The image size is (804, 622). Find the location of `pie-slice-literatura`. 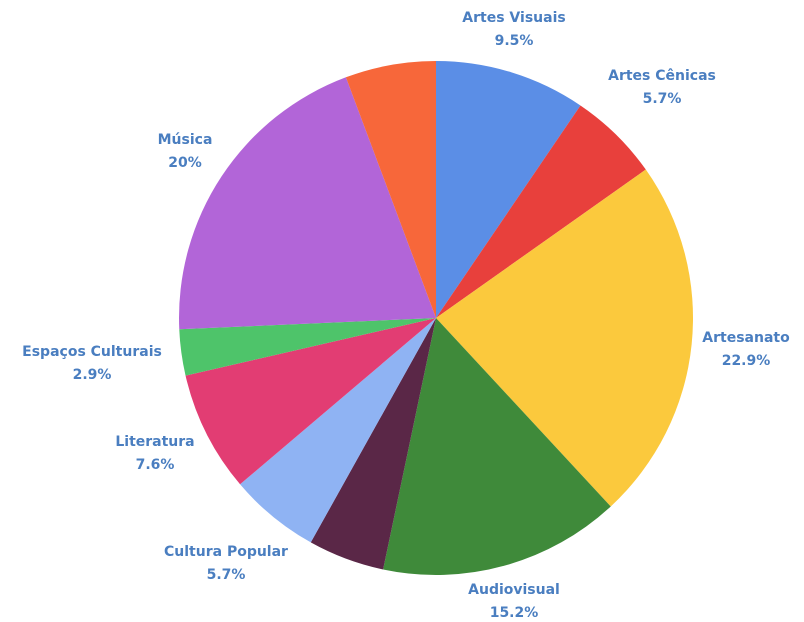

pie-slice-literatura is located at coordinates (310, 401).